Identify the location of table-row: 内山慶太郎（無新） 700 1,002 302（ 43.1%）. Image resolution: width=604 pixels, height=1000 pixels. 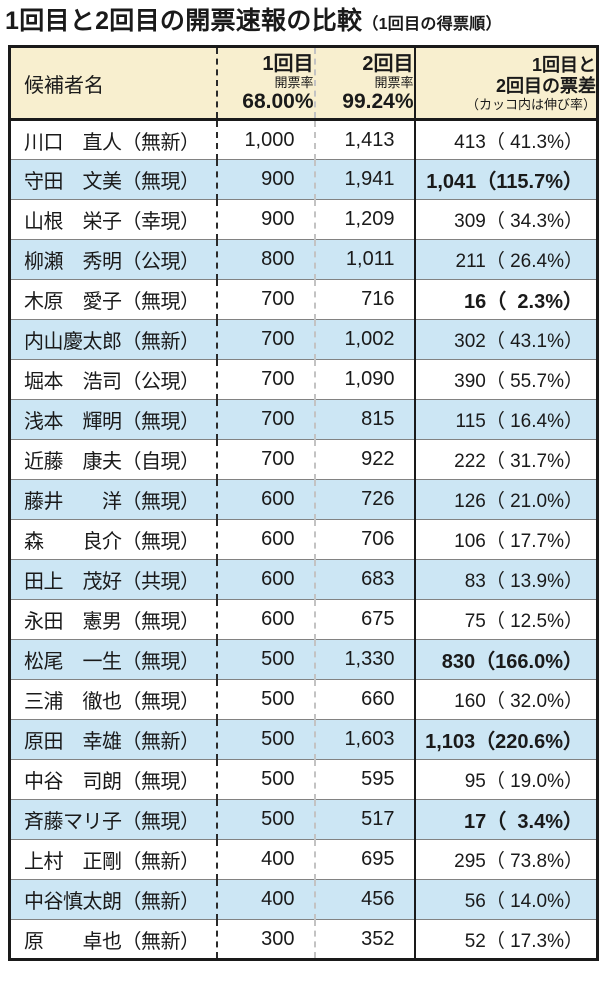
(303, 339).